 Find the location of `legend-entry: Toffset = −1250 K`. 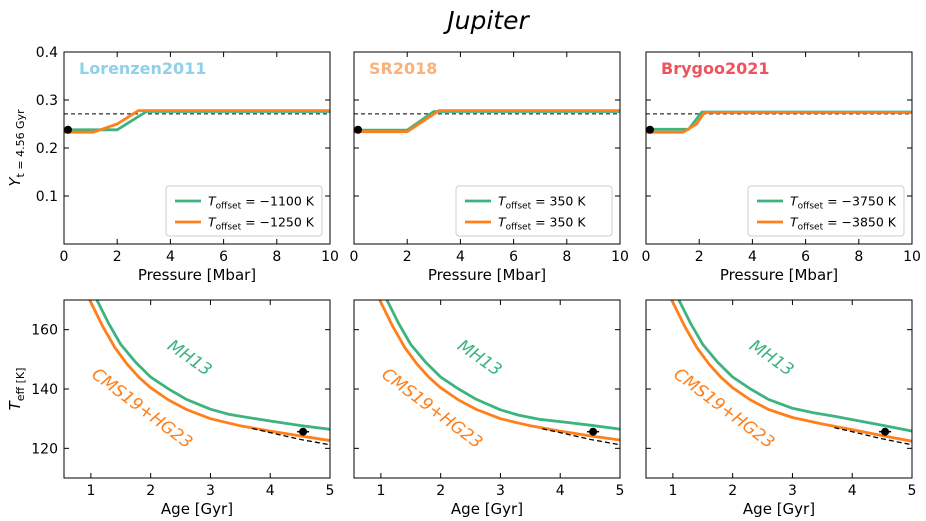

legend-entry: Toffset = −1250 K is located at coordinates (261, 224).